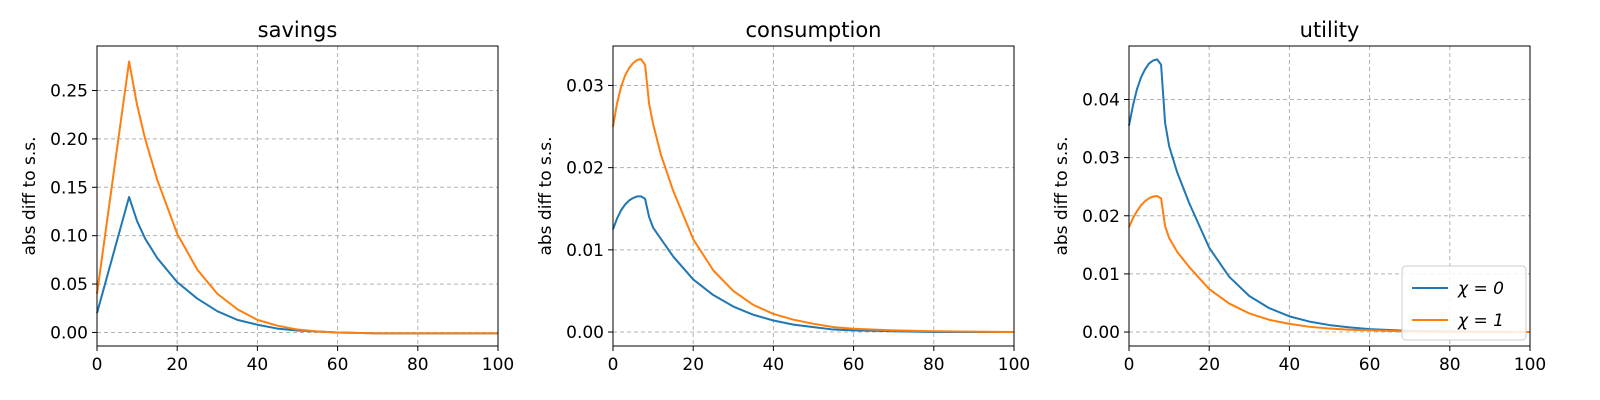  What do you see at coordinates (1101, 100) in the screenshot?
I see `y-tick-label: 0.04` at bounding box center [1101, 100].